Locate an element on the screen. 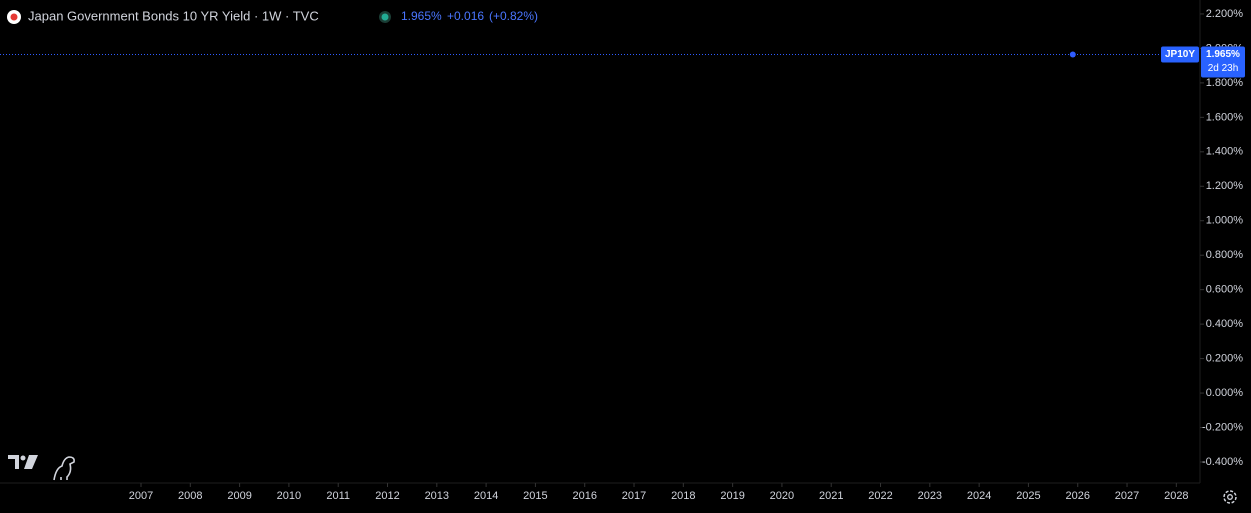 This screenshot has height=513, width=1251. x-tick-label: 2017 is located at coordinates (634, 496).